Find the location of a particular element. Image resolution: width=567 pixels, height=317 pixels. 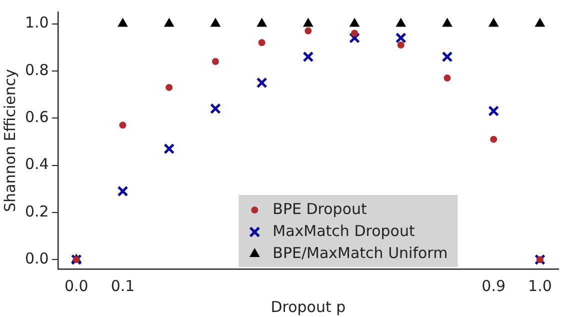

x-tick-label: 1.0 is located at coordinates (540, 285).